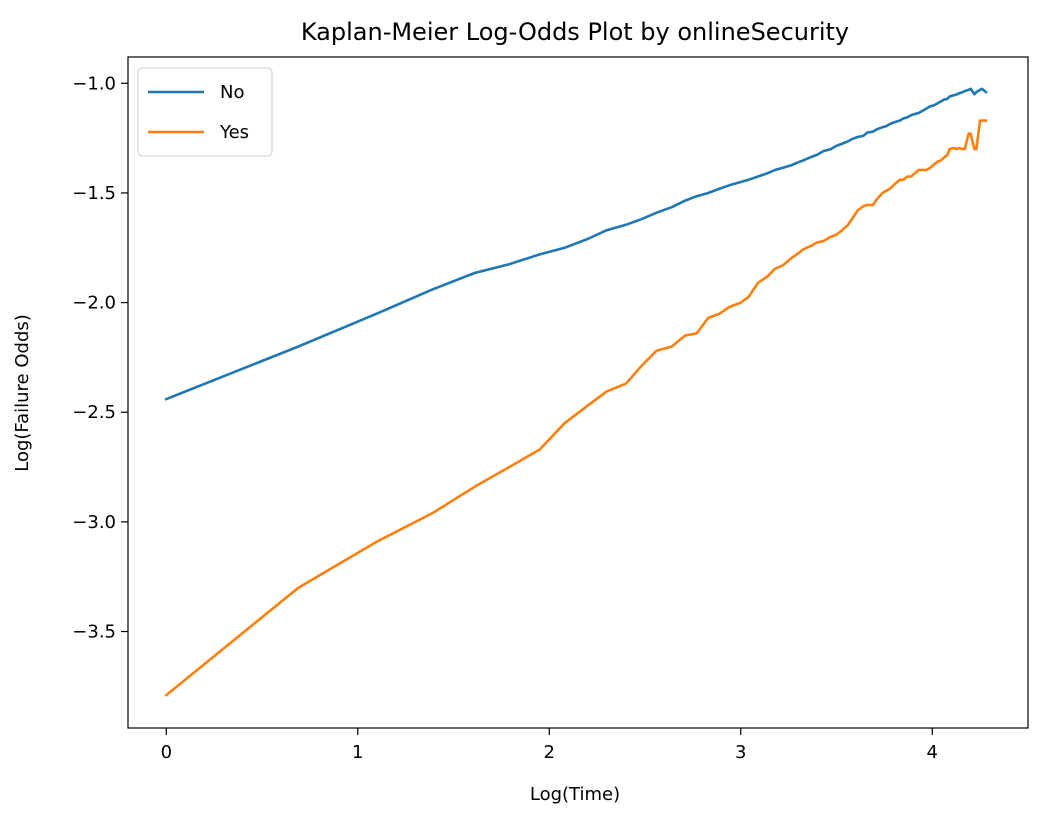  What do you see at coordinates (94, 303) in the screenshot?
I see `y-tick-label: −2.0` at bounding box center [94, 303].